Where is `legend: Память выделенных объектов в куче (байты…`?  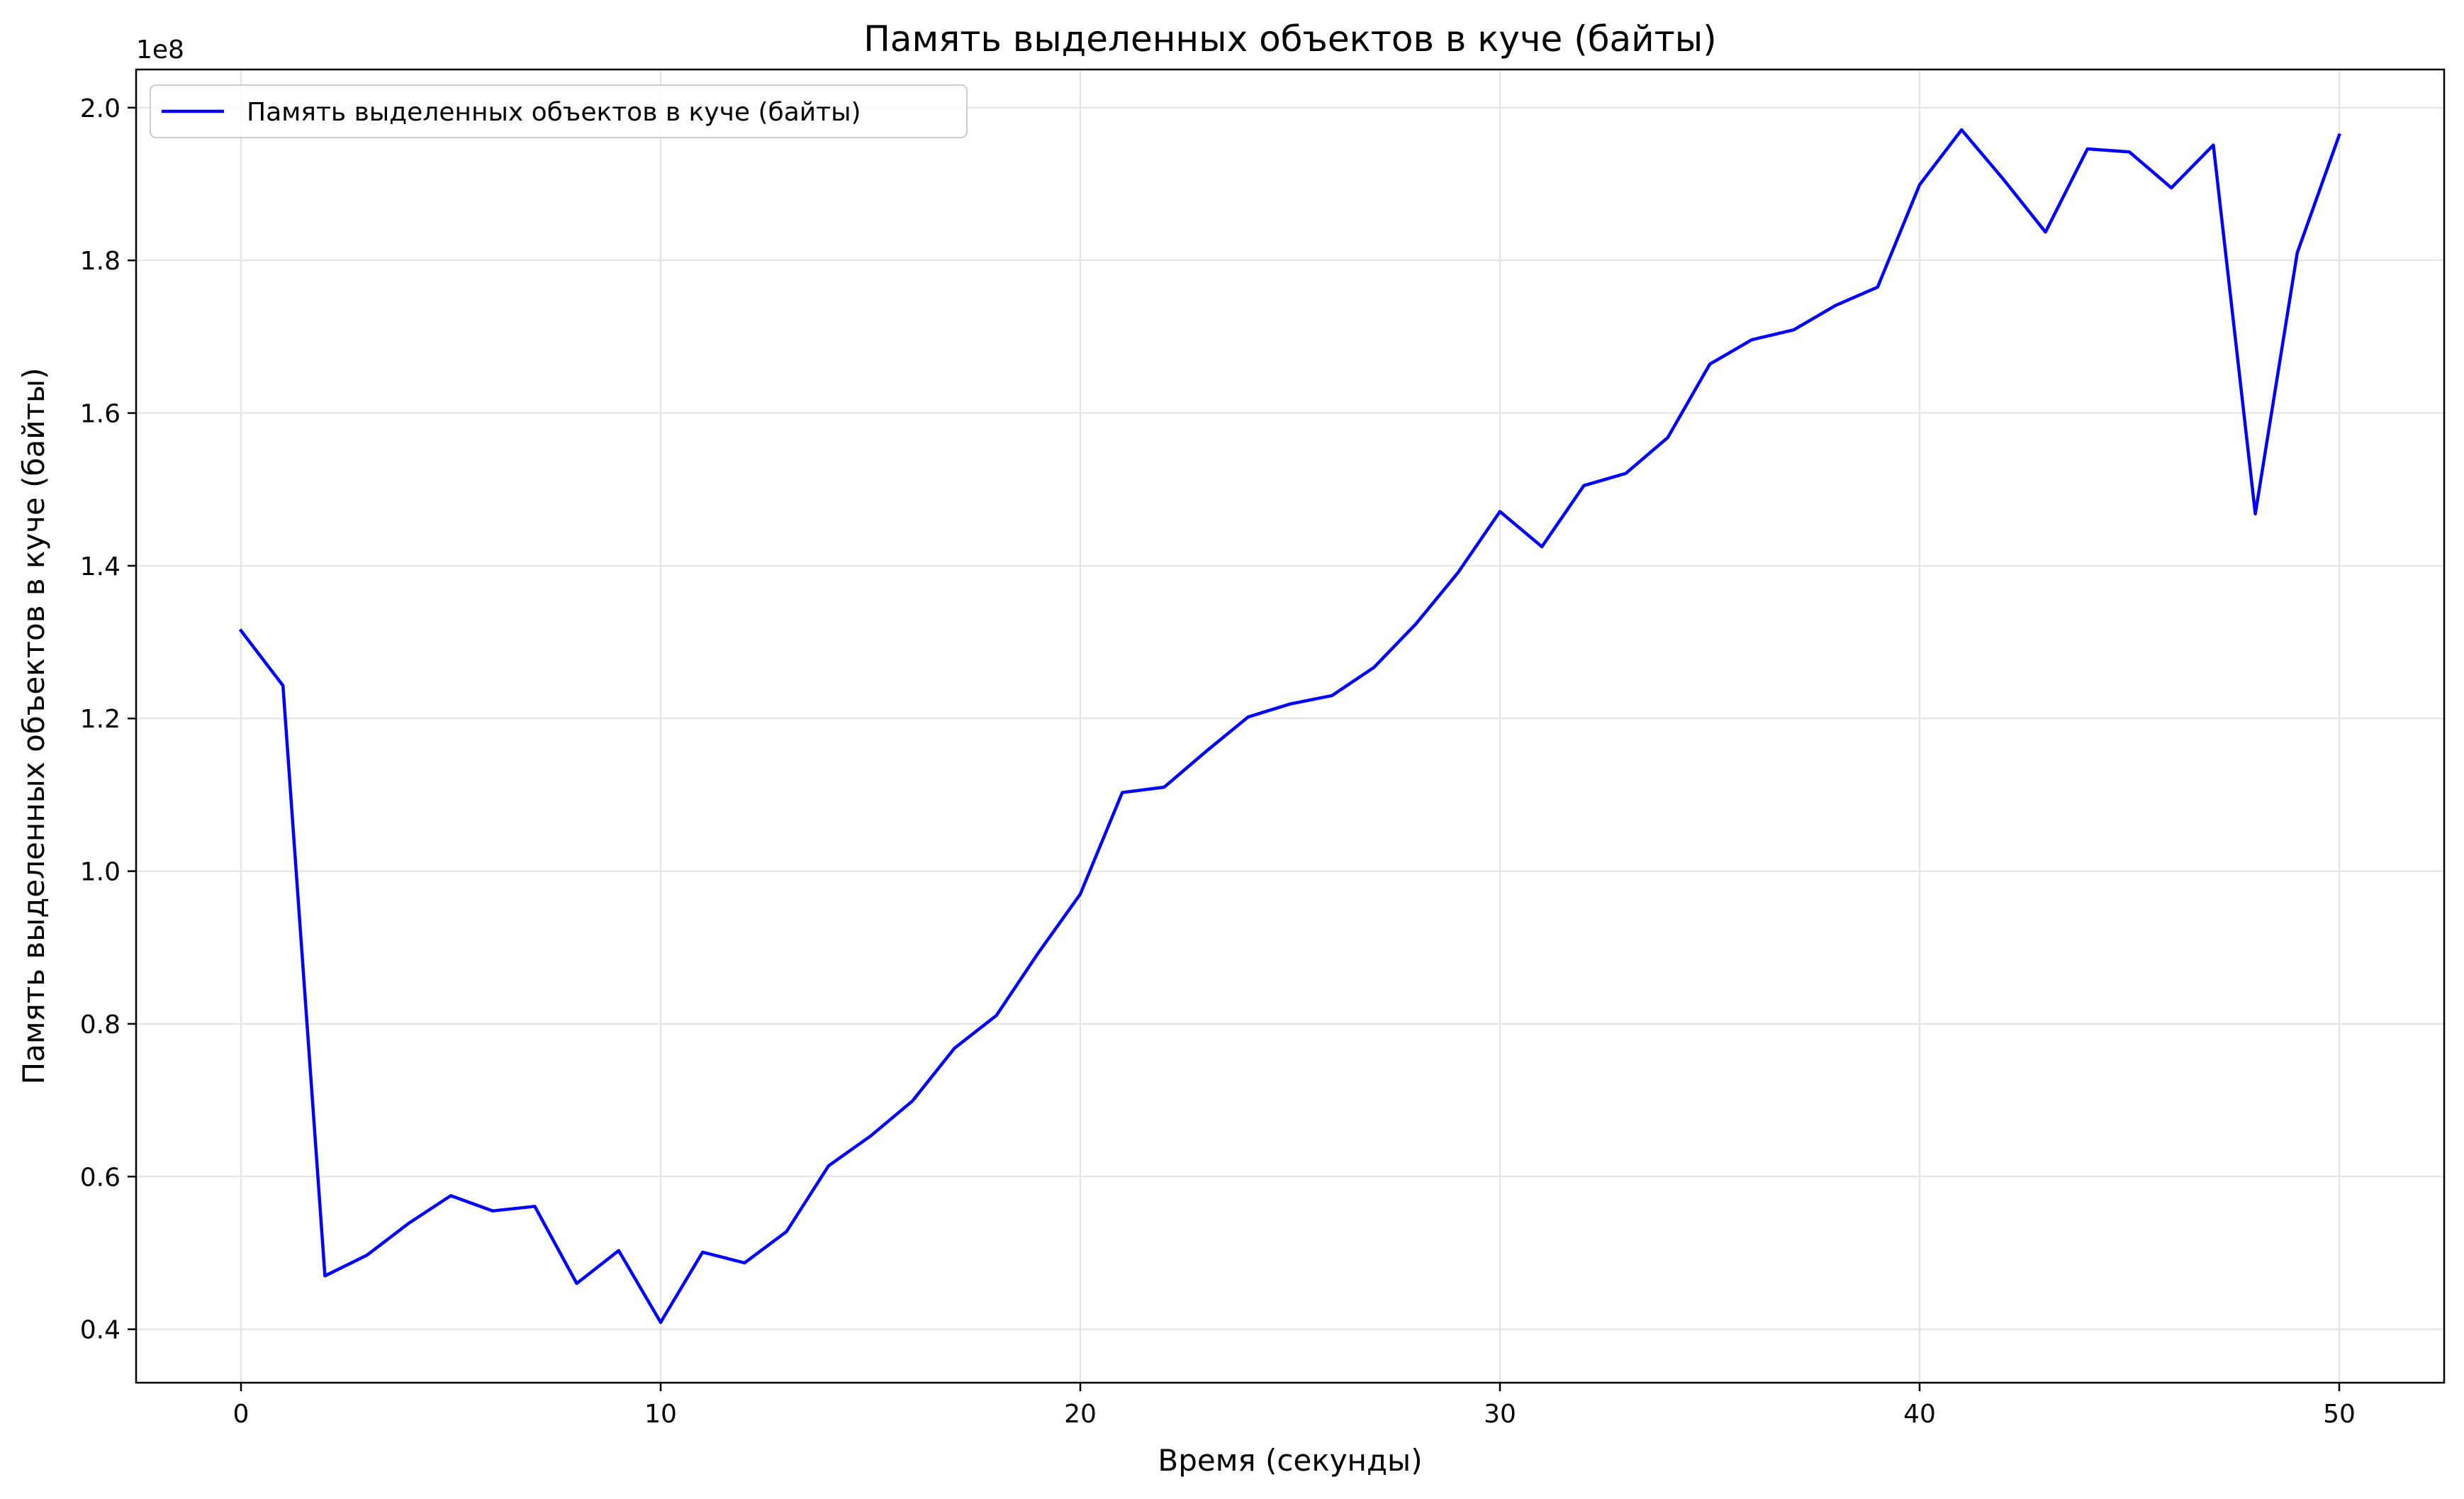
legend: Память выделенных объектов в куче (байты… is located at coordinates (559, 111).